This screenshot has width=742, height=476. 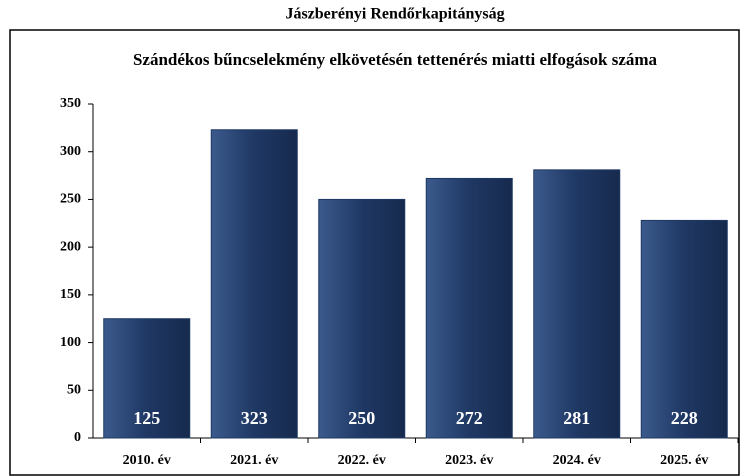 What do you see at coordinates (77, 437) in the screenshot?
I see `y-tick-label: 0` at bounding box center [77, 437].